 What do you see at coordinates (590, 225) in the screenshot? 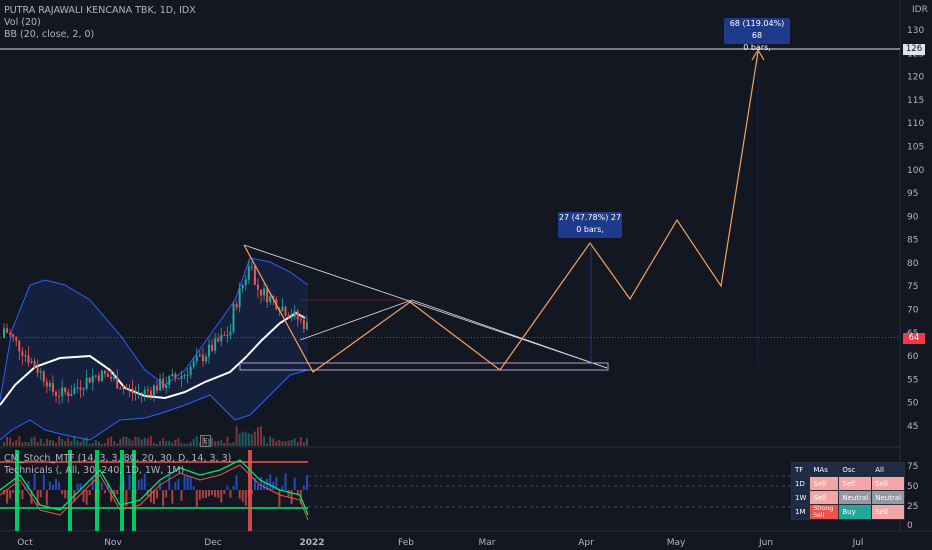
I see `mid-callout: 27 (47.78%) 27 0 bars,` at bounding box center [590, 225].